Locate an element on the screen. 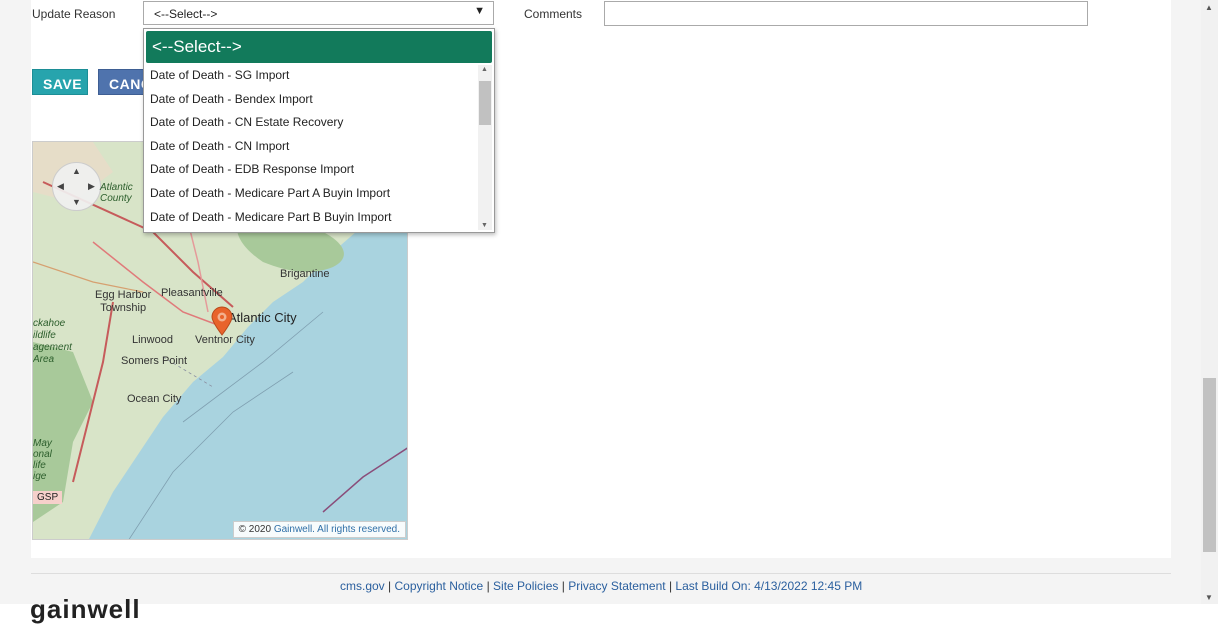  page-background-left is located at coordinates (15, 302).